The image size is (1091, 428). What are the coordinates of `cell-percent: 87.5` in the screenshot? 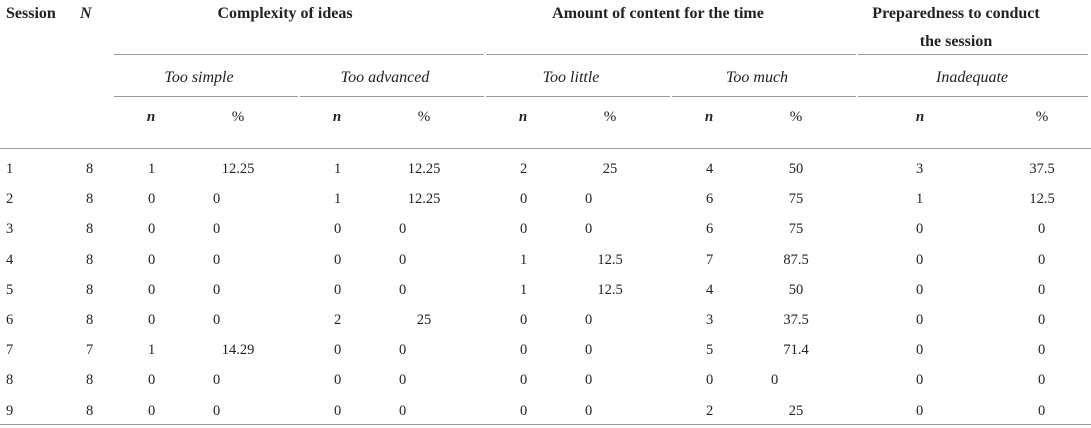 It's located at (796, 259).